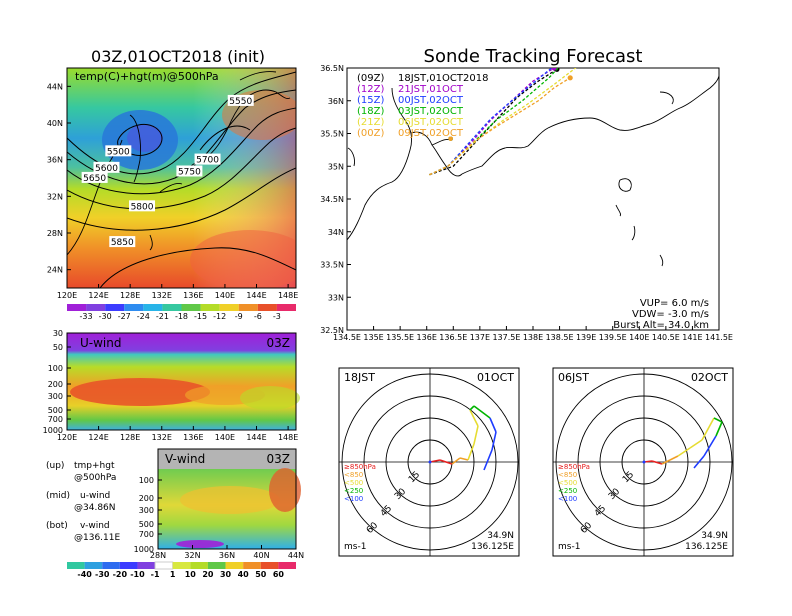 Image resolution: width=792 pixels, height=616 pixels. I want to click on u-wind-time: 03Z, so click(279, 343).